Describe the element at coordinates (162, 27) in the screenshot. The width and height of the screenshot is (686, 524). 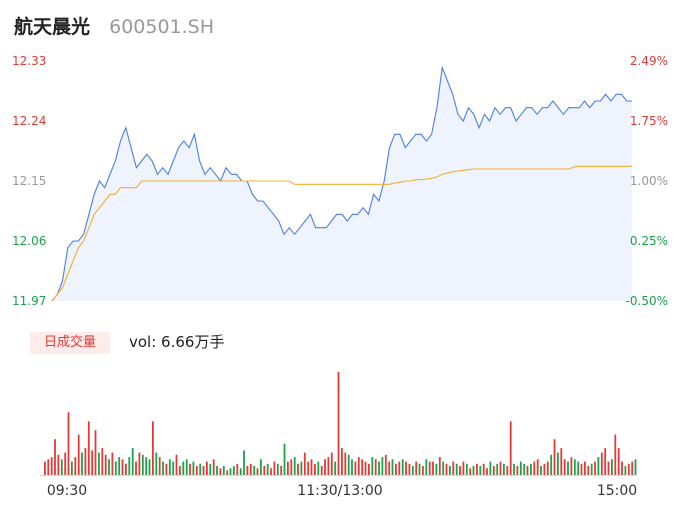
I see `stock-code: 600501.SH` at that location.